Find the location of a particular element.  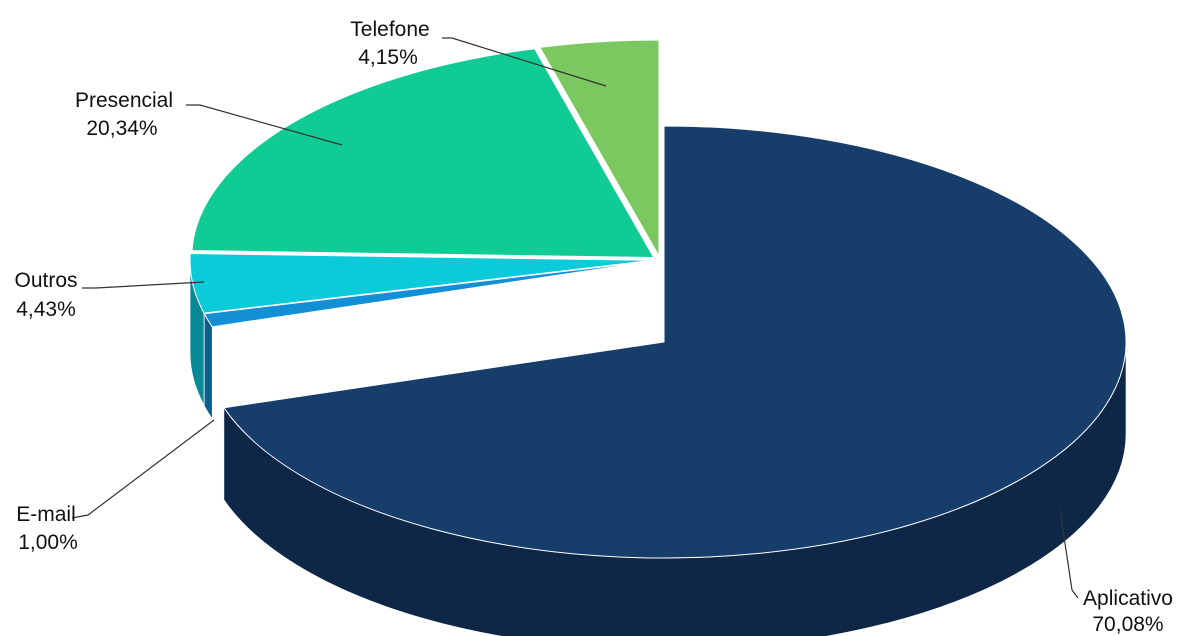

slice-value-telefone: 4,15% is located at coordinates (388, 57).